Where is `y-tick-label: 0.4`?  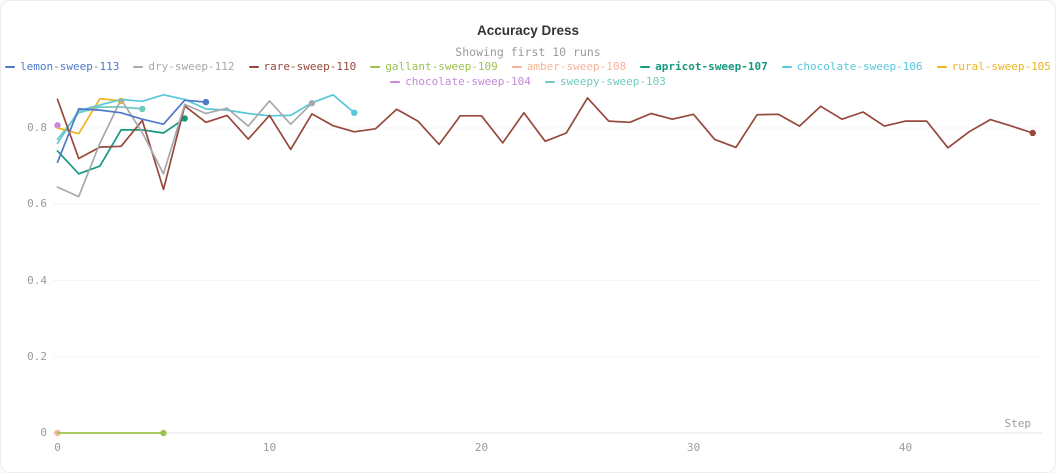
y-tick-label: 0.4 is located at coordinates (37, 280).